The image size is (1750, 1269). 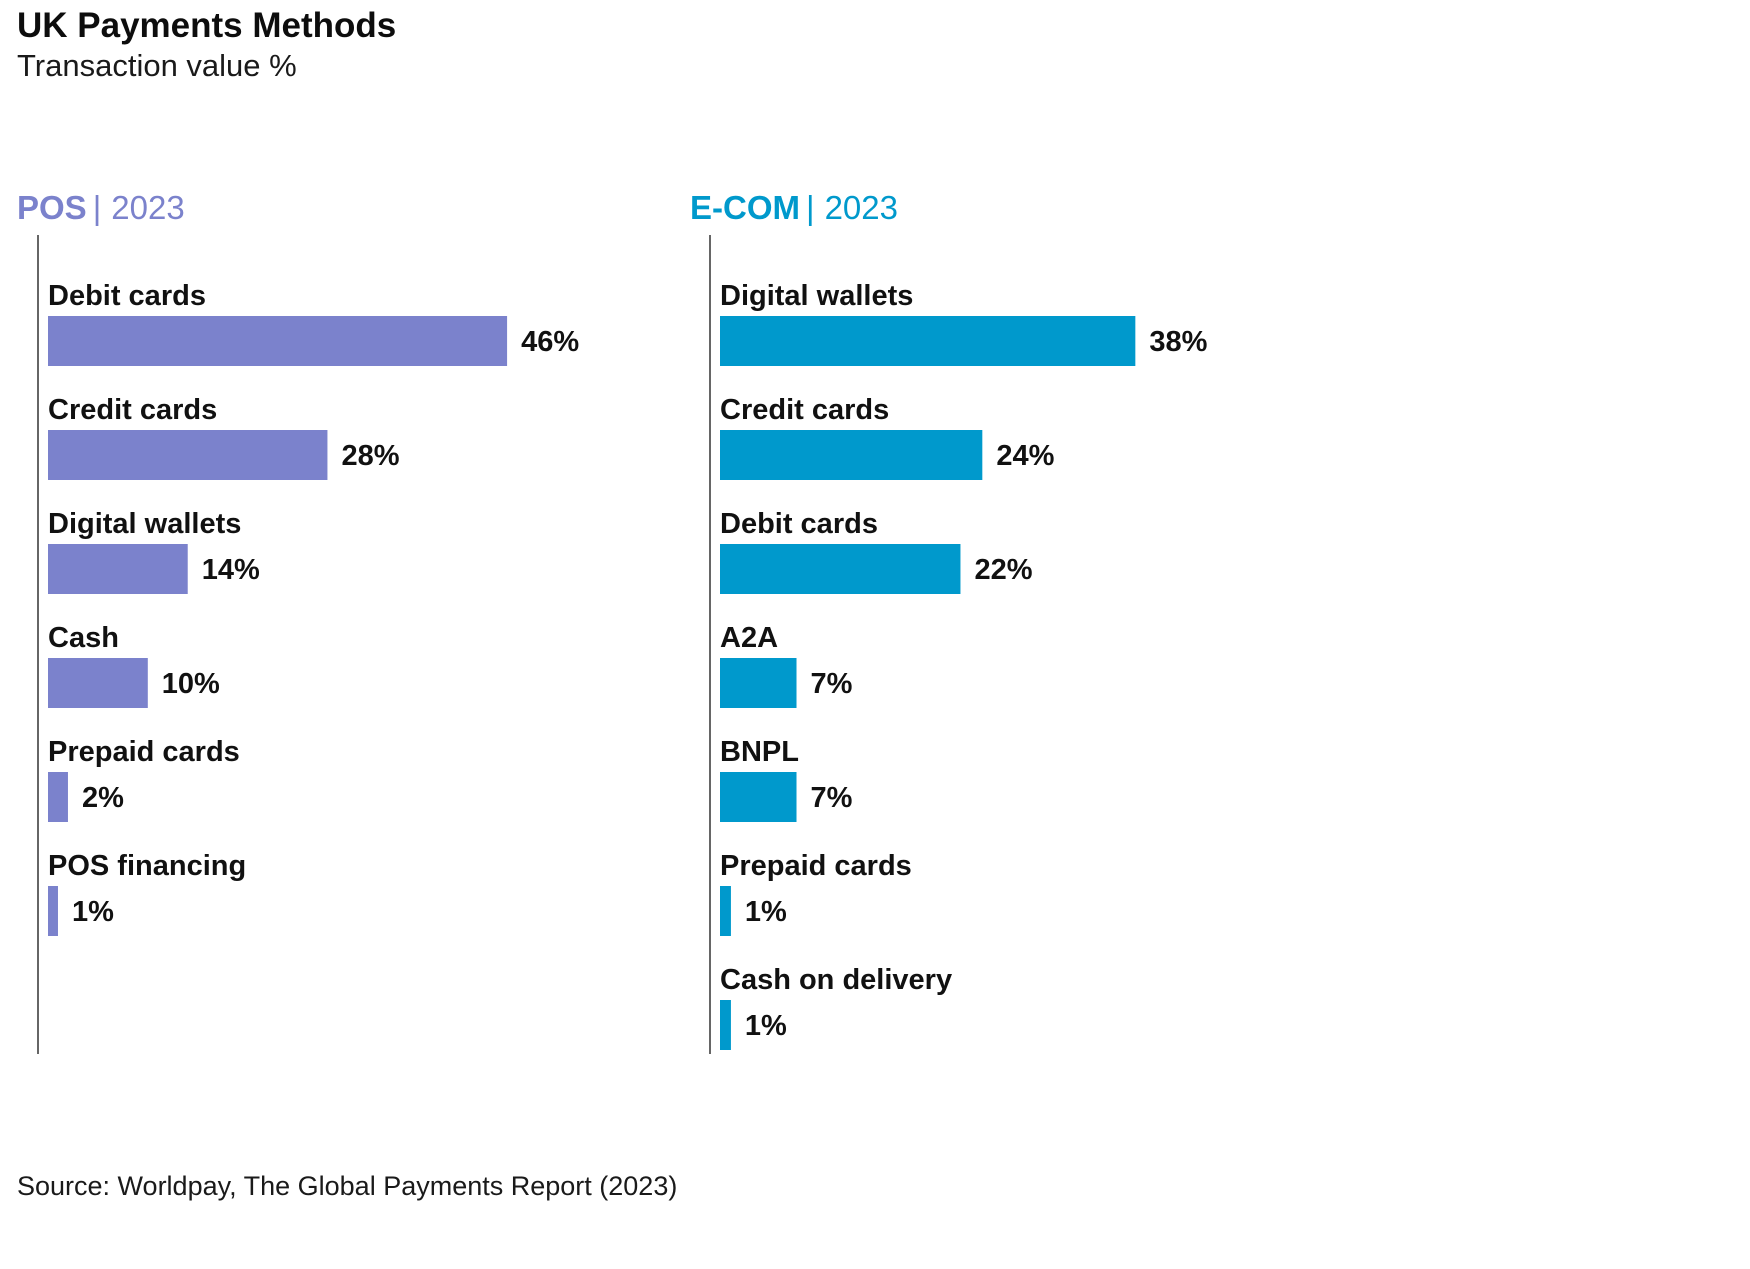 I want to click on pos-cash-value-label: 10%, so click(x=191, y=684).